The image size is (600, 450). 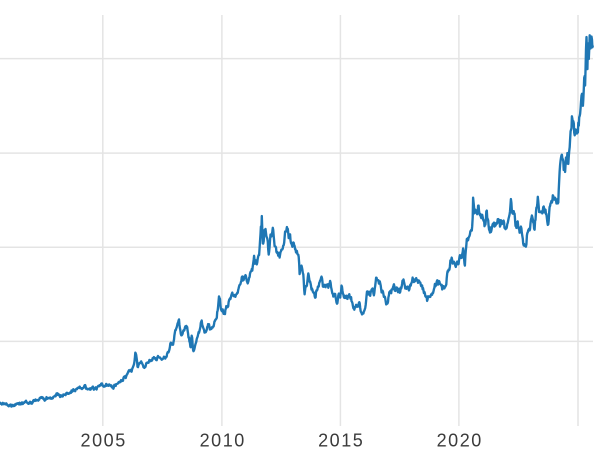 I want to click on svg-text: 2010, so click(x=223, y=440).